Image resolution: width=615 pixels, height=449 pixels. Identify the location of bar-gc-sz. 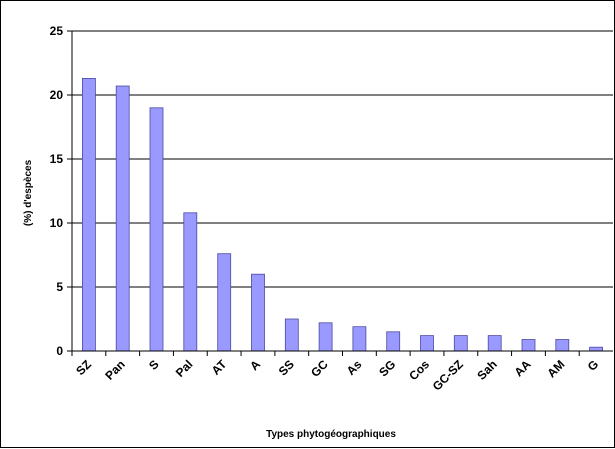
(460, 343).